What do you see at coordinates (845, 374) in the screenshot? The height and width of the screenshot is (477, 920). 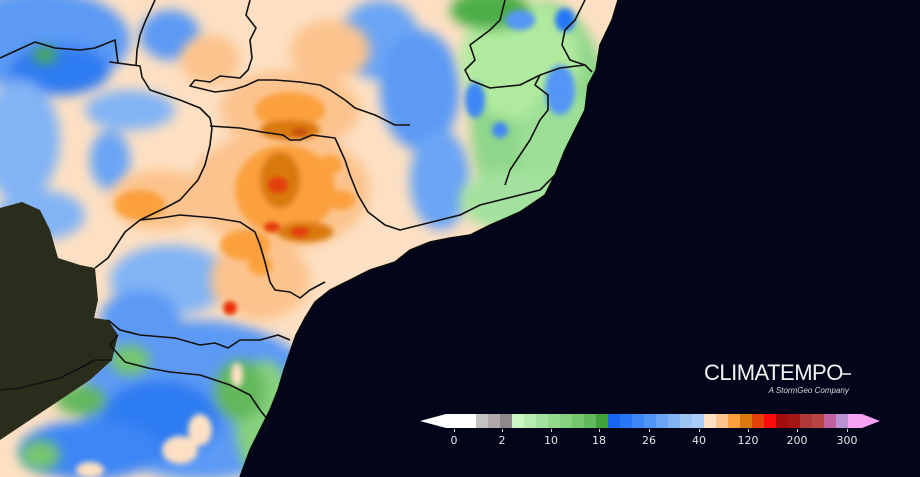 I see `climatempo-o-arrow-icon` at bounding box center [845, 374].